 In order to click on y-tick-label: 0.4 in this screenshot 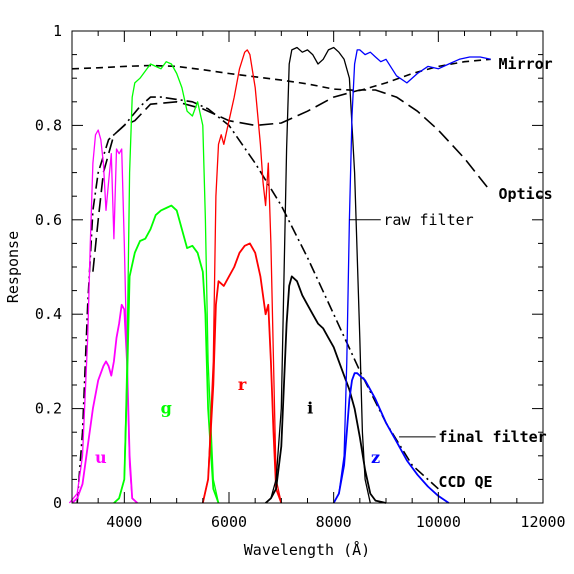, I will do `click(48, 314)`.